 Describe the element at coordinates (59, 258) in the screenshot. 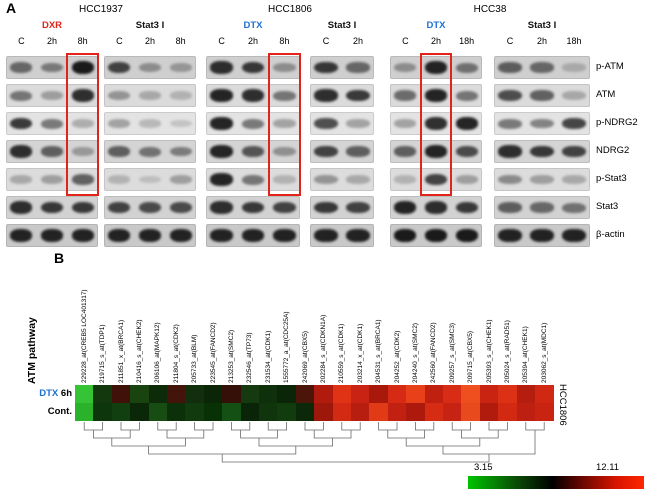

I see `panel-b-label: B` at that location.